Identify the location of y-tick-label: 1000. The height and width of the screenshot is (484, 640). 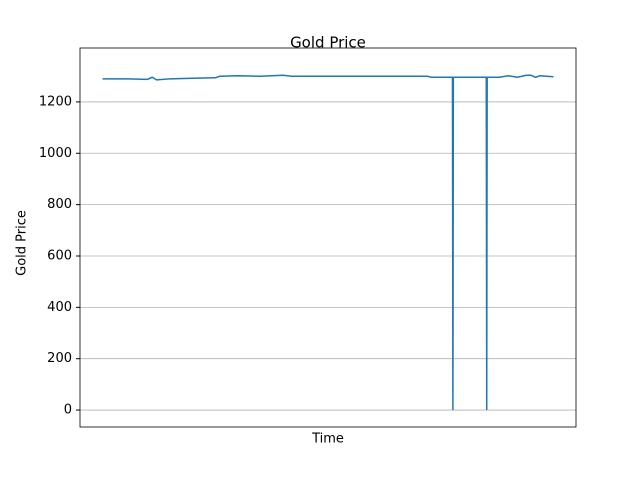
(55, 153).